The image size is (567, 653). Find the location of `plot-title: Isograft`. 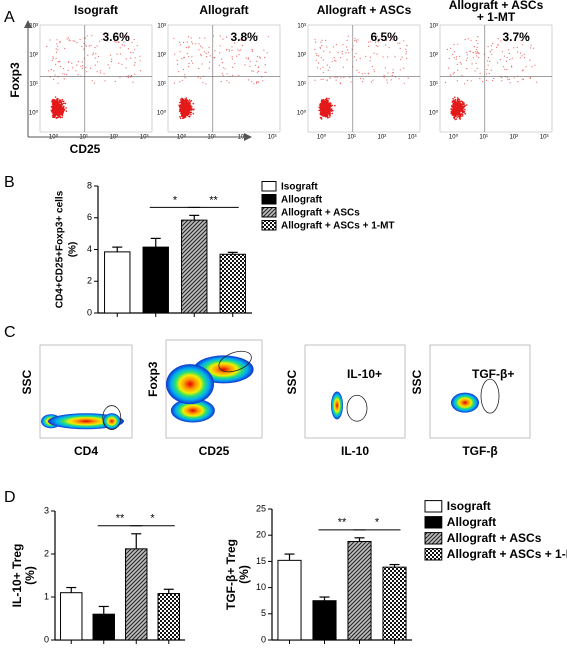

plot-title: Isograft is located at coordinates (96, 10).